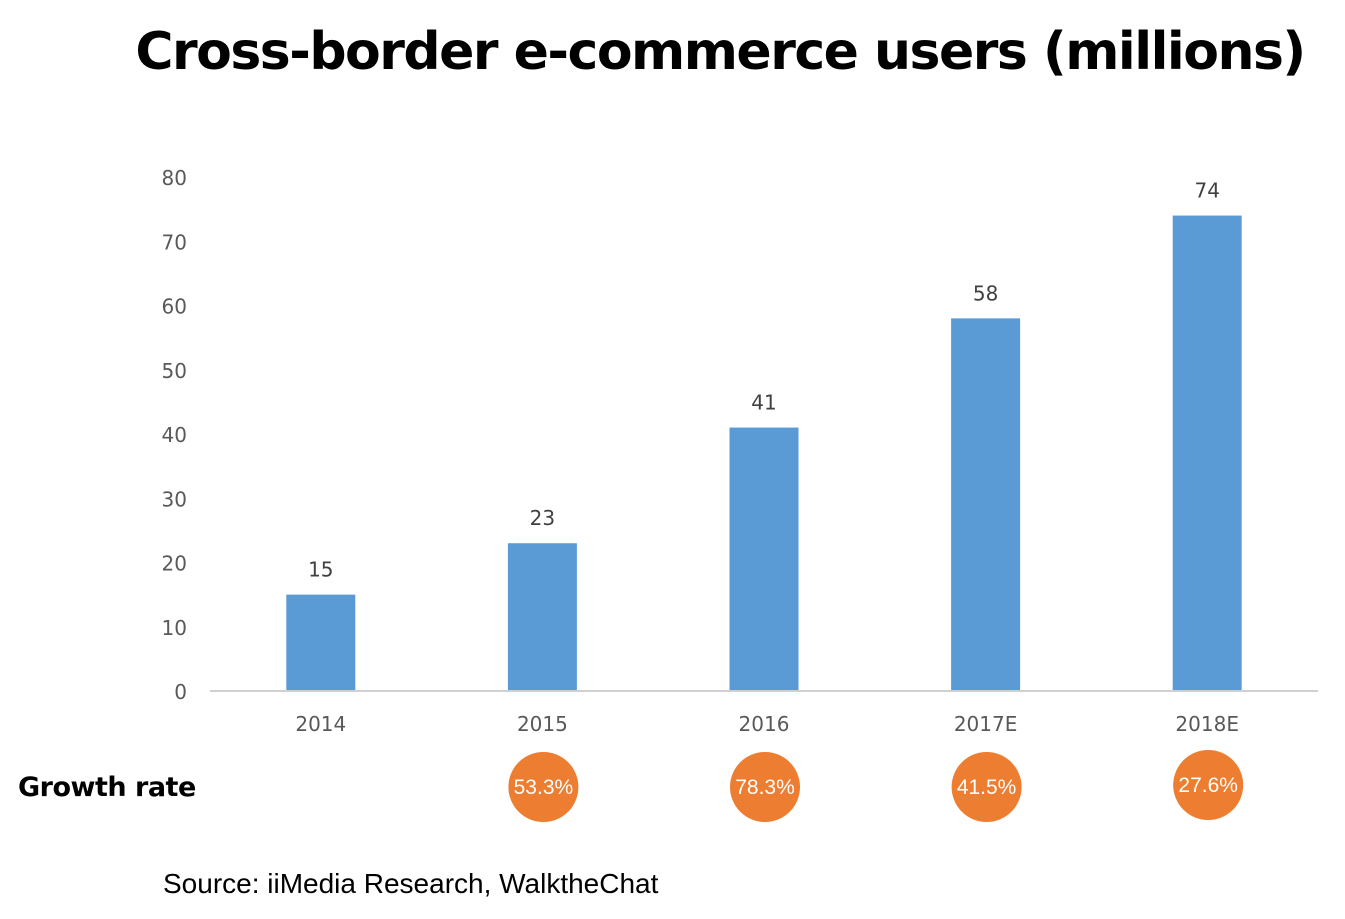  I want to click on growth-rate-badges: 53.3% 78.3% 41.5% 27.6%, so click(876, 786).